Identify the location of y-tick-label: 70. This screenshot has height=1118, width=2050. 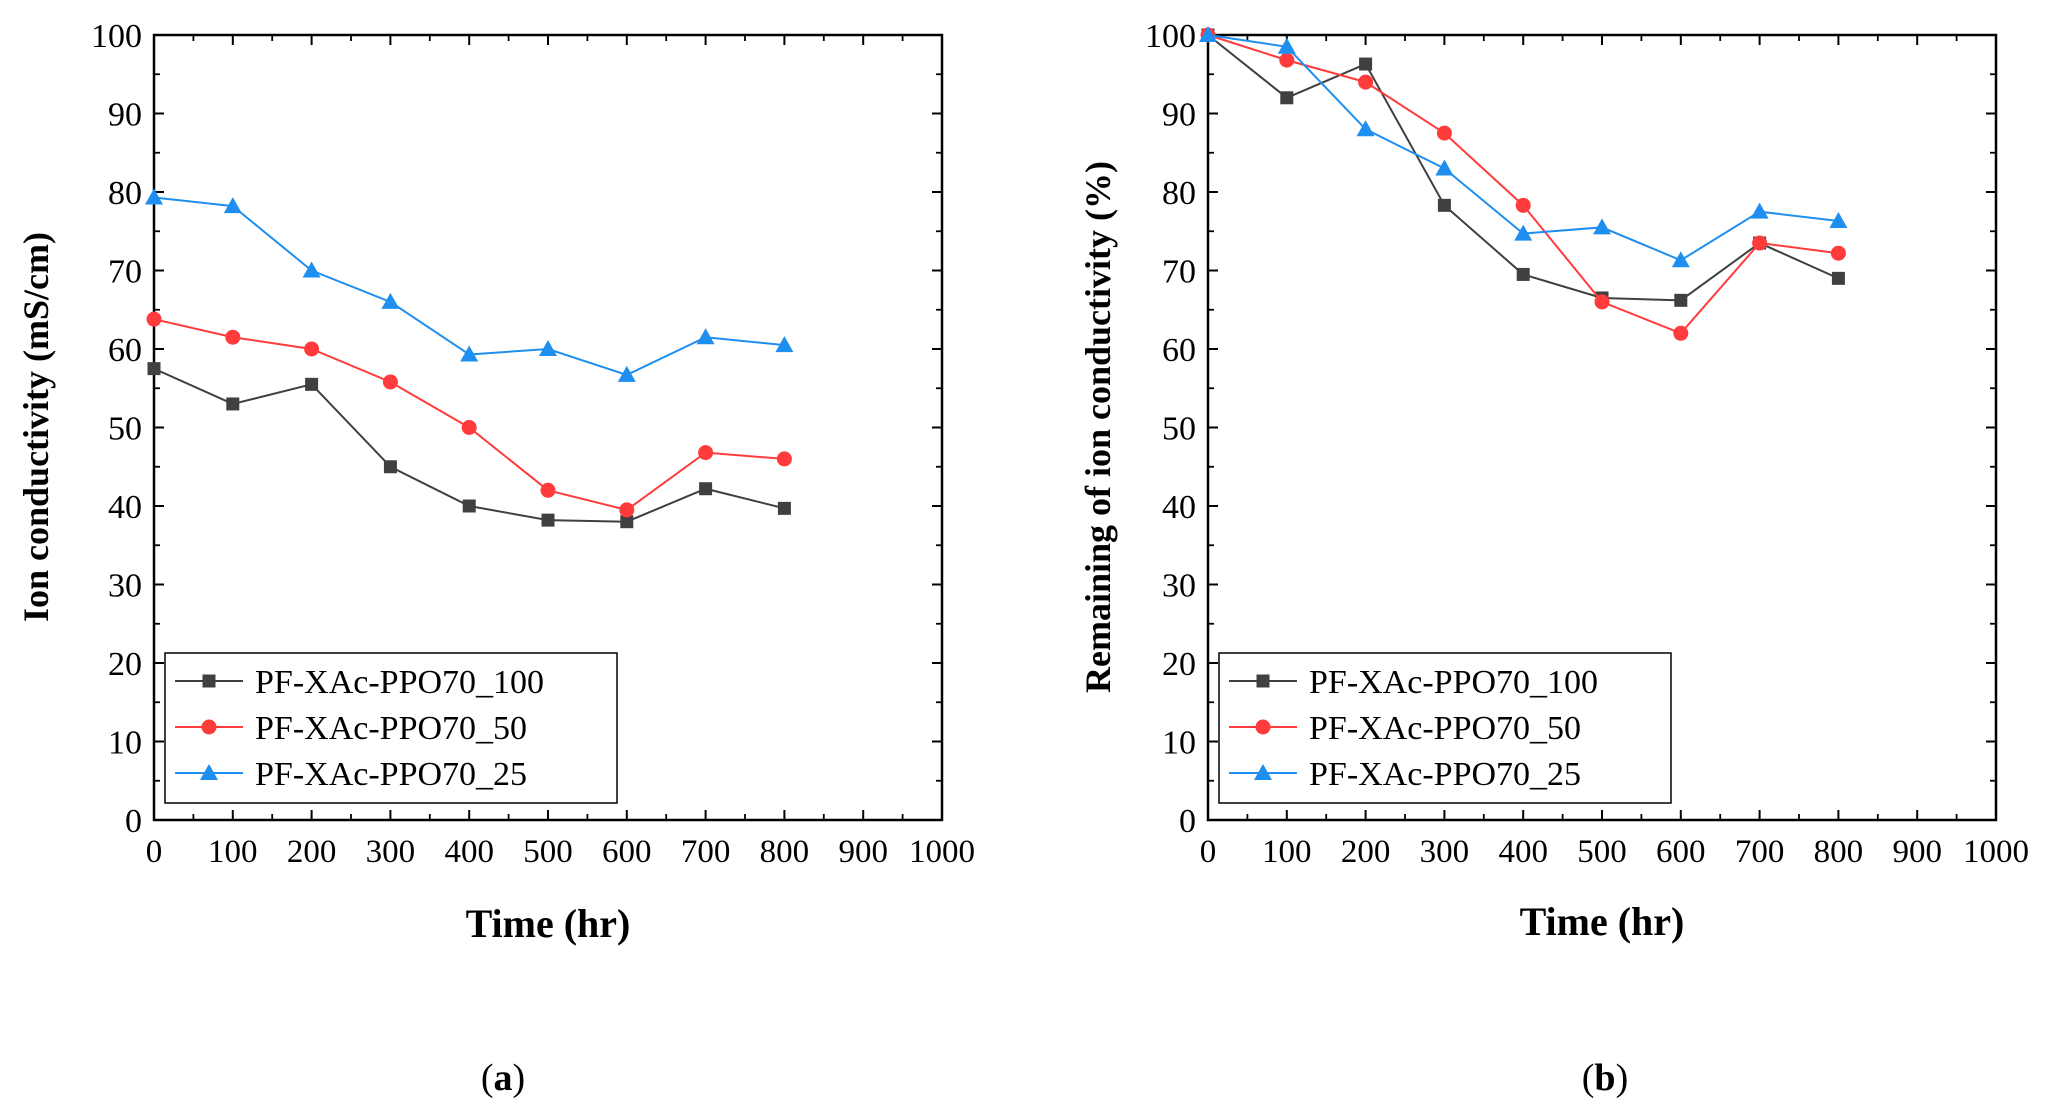
(1179, 272).